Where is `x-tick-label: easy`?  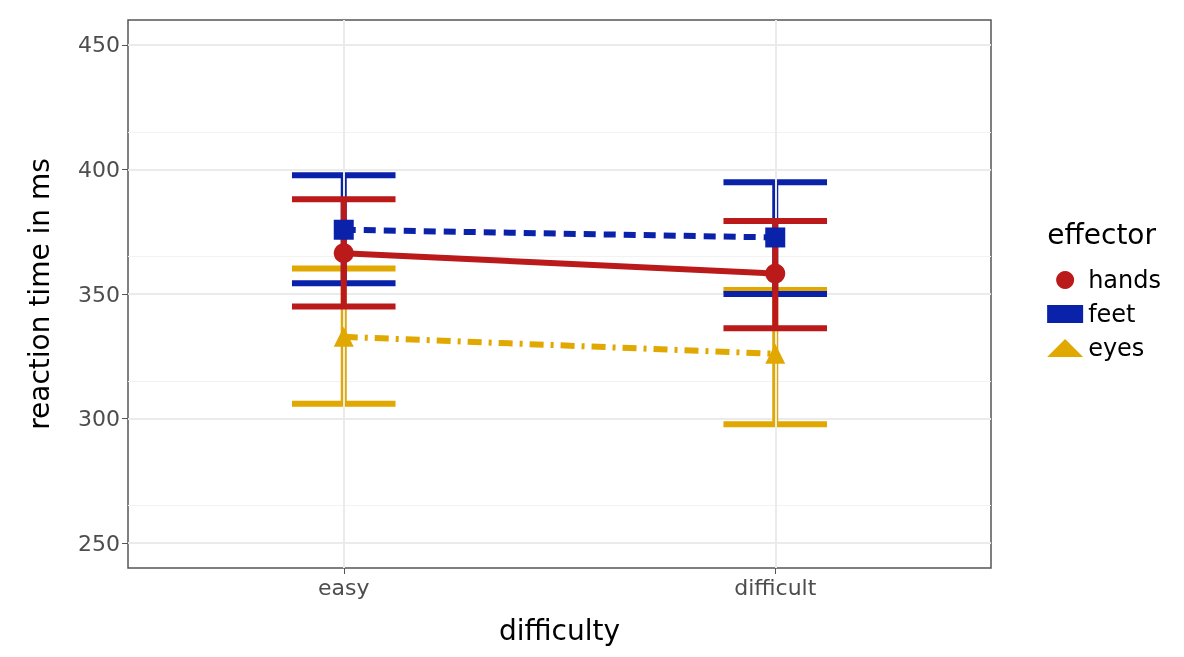
x-tick-label: easy is located at coordinates (344, 587).